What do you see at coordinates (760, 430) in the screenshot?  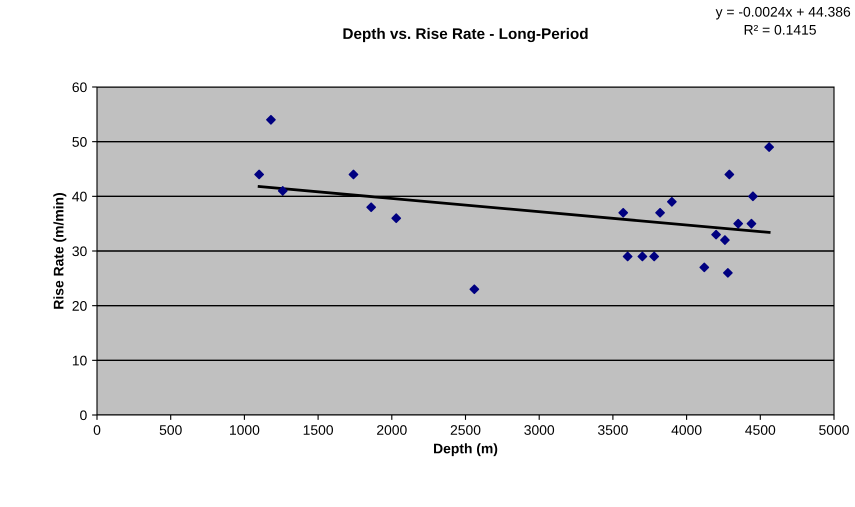 I see `x-tick-label: 4500` at bounding box center [760, 430].